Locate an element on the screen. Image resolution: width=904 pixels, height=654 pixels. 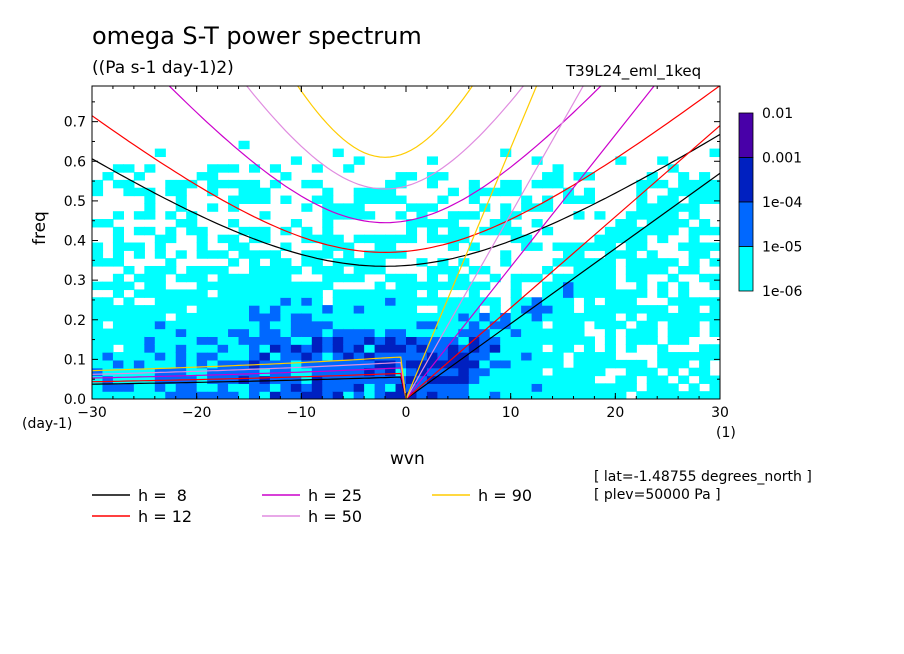
latitude-info: [ lat=-1.48755 degrees_north ] is located at coordinates (703, 477).